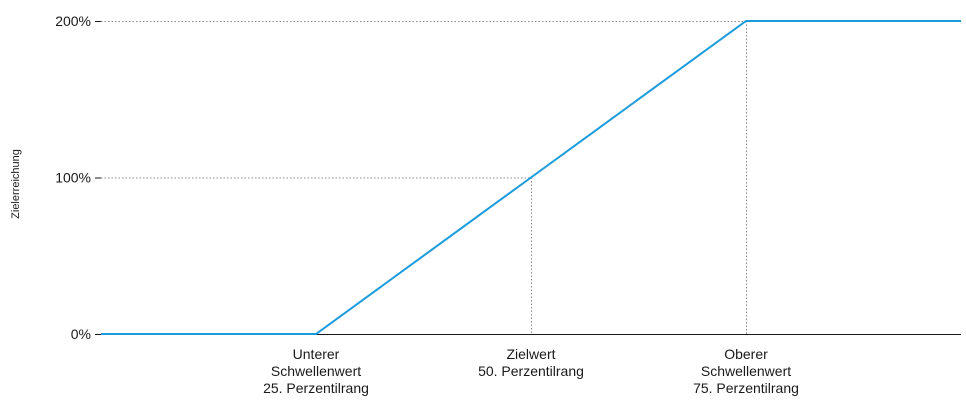  I want to click on x-category-label-line: Zielwert, so click(530, 354).